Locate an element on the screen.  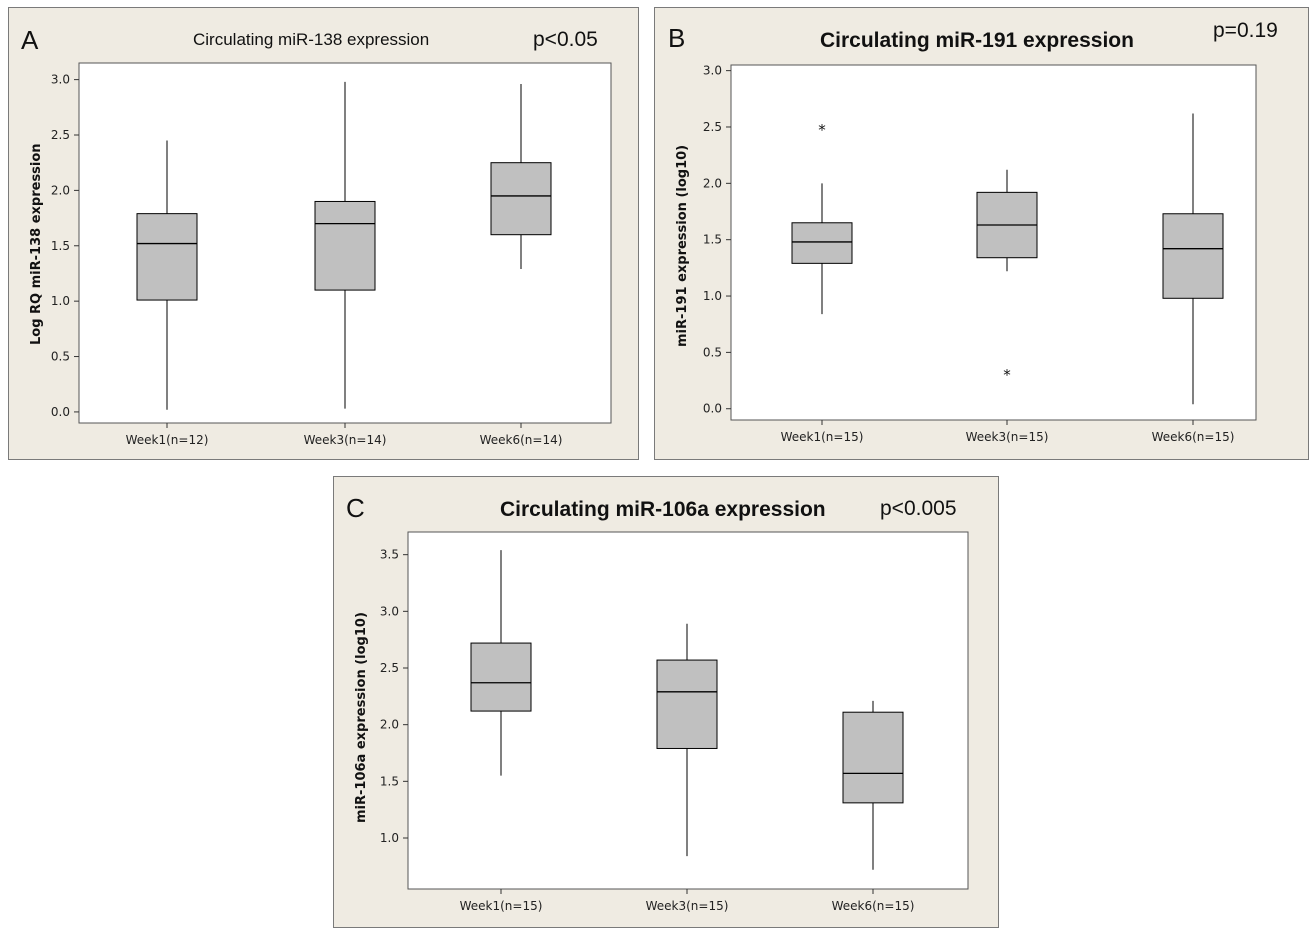
x-tick-label: Week1(n=12) is located at coordinates (167, 440).